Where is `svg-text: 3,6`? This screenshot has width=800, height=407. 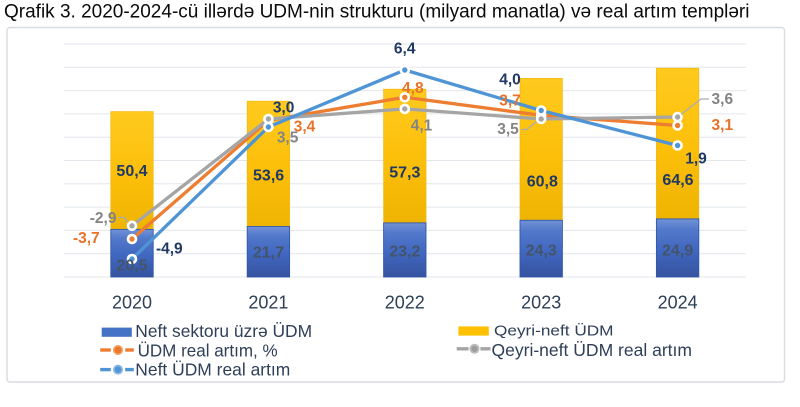 svg-text: 3,6 is located at coordinates (723, 99).